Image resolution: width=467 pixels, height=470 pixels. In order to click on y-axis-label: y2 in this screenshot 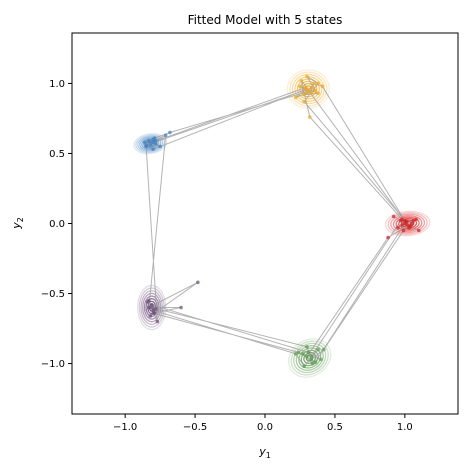, I will do `click(17, 223)`.